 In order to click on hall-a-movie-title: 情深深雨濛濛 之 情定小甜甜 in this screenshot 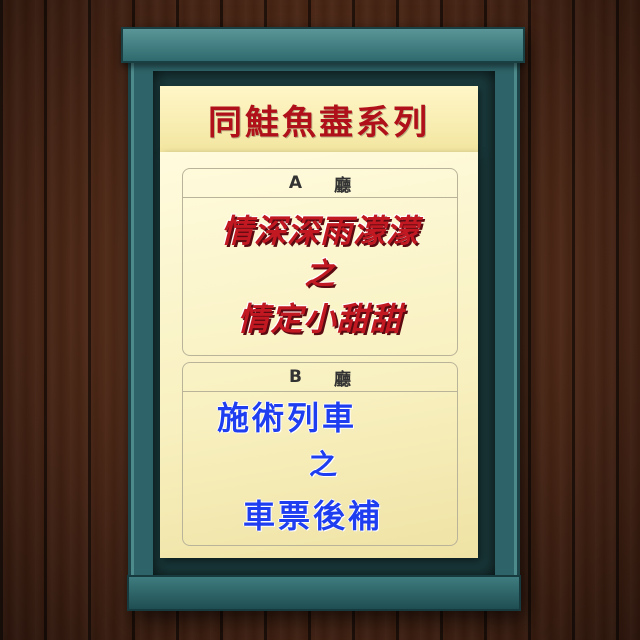, I will do `click(320, 275)`.